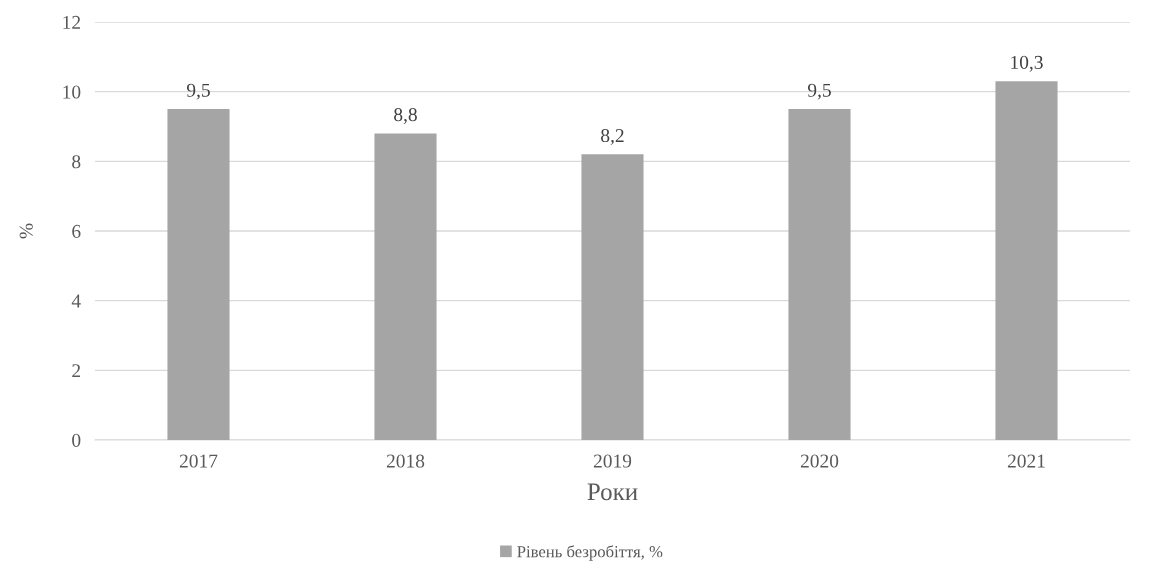 The image size is (1163, 570). Describe the element at coordinates (405, 116) in the screenshot. I see `data-label: 8,8` at that location.